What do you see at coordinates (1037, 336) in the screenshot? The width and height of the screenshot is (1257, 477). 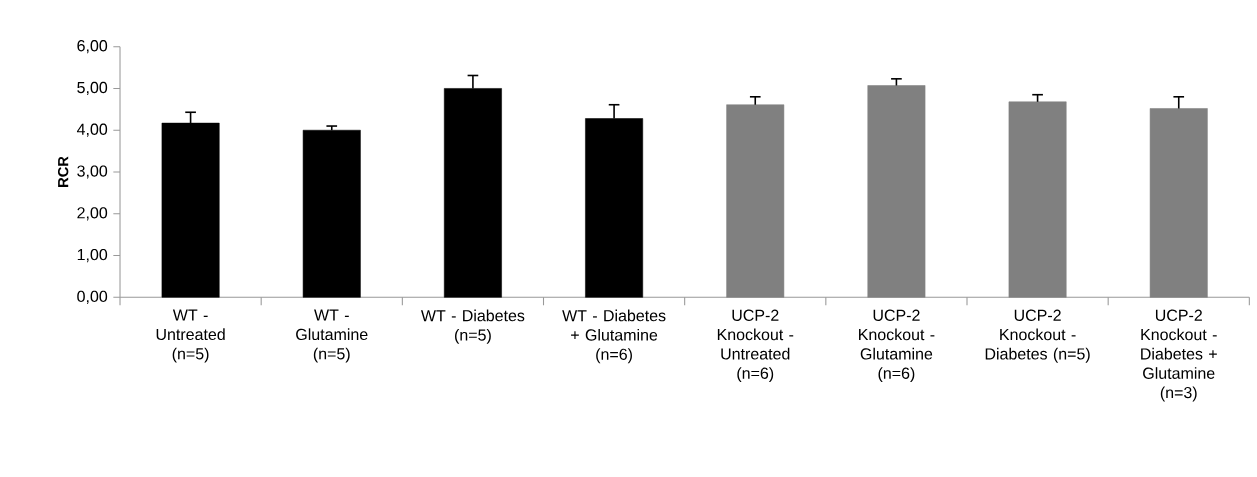 I see `x-tick-label: UCP-2 Knockout - Diabetes (n=5)` at bounding box center [1037, 336].